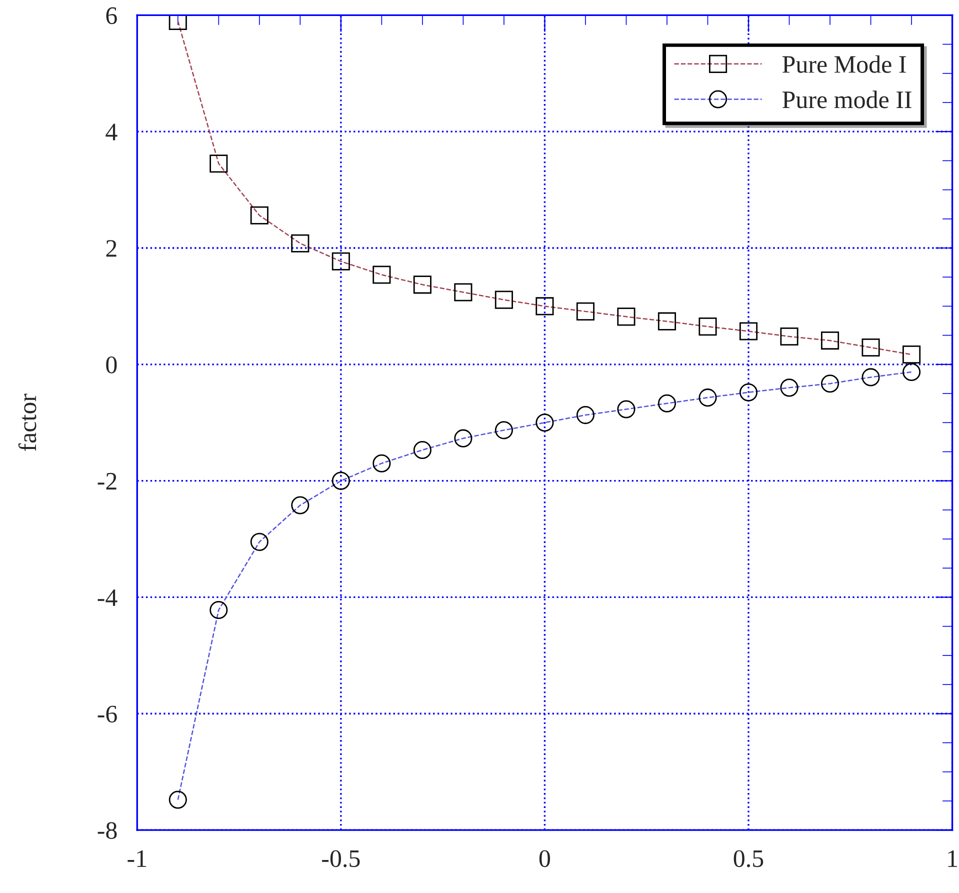 The width and height of the screenshot is (959, 893). What do you see at coordinates (111, 365) in the screenshot?
I see `y-tick-label: 0` at bounding box center [111, 365].